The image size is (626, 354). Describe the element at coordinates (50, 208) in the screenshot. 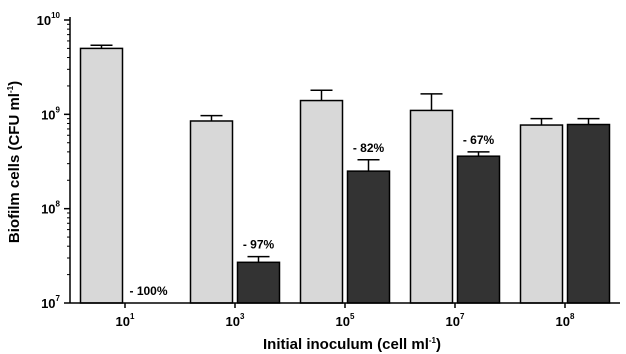

I see `y-tick-label: 10⁸` at that location.